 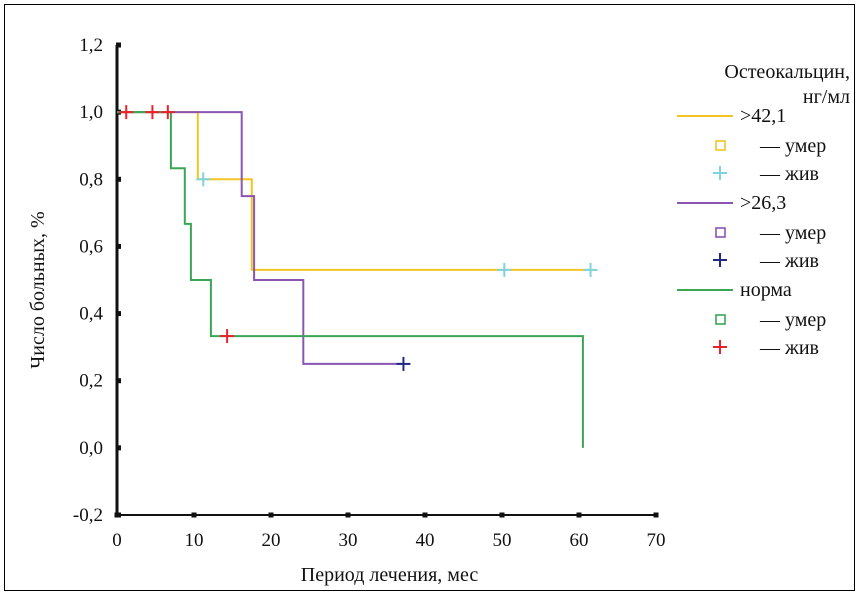 I want to click on legend-title-line1: Остеокальцин,, so click(x=787, y=72).